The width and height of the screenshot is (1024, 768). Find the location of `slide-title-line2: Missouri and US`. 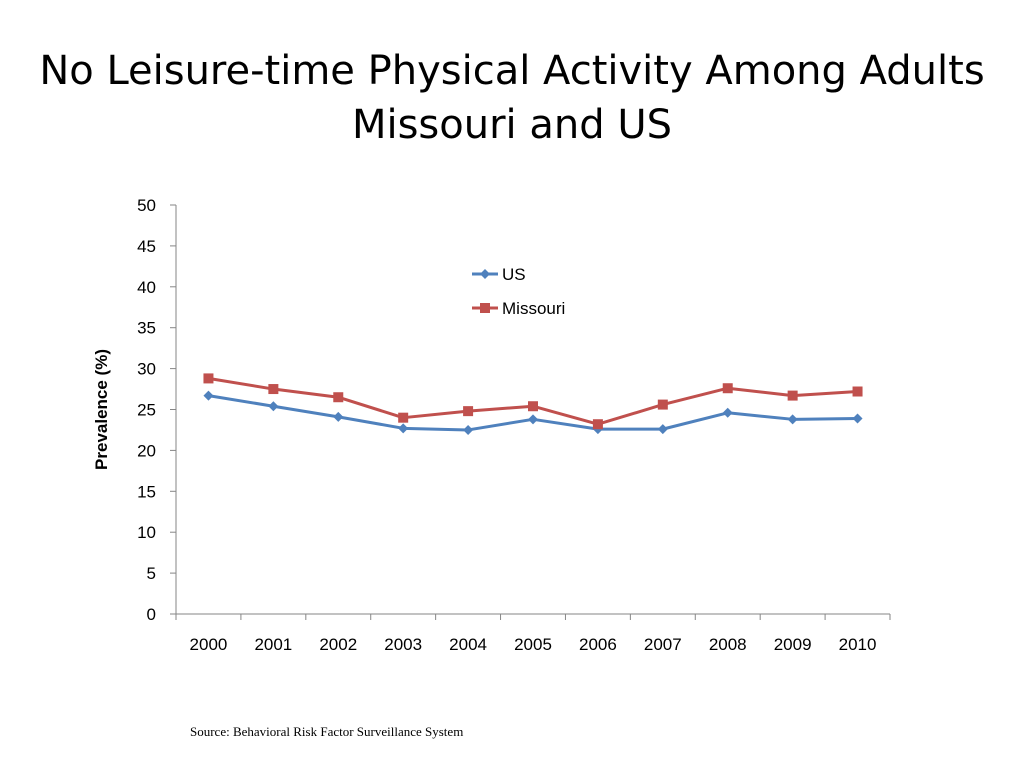

slide-title-line2: Missouri and US is located at coordinates (512, 125).